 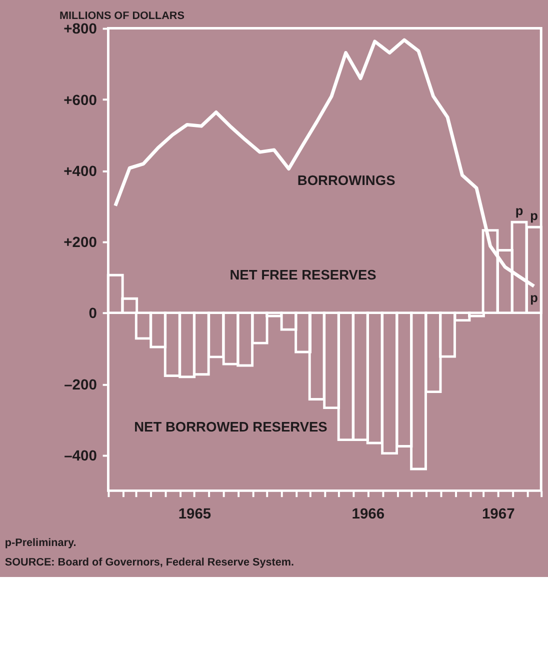 I want to click on y-axis-title: MILLIONS OF DOLLARS, so click(x=122, y=16).